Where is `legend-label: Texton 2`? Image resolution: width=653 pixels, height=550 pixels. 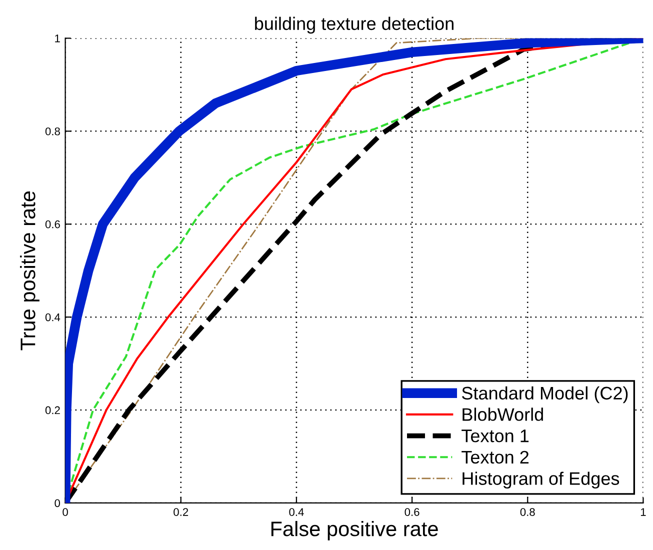
legend-label: Texton 2 is located at coordinates (495, 457).